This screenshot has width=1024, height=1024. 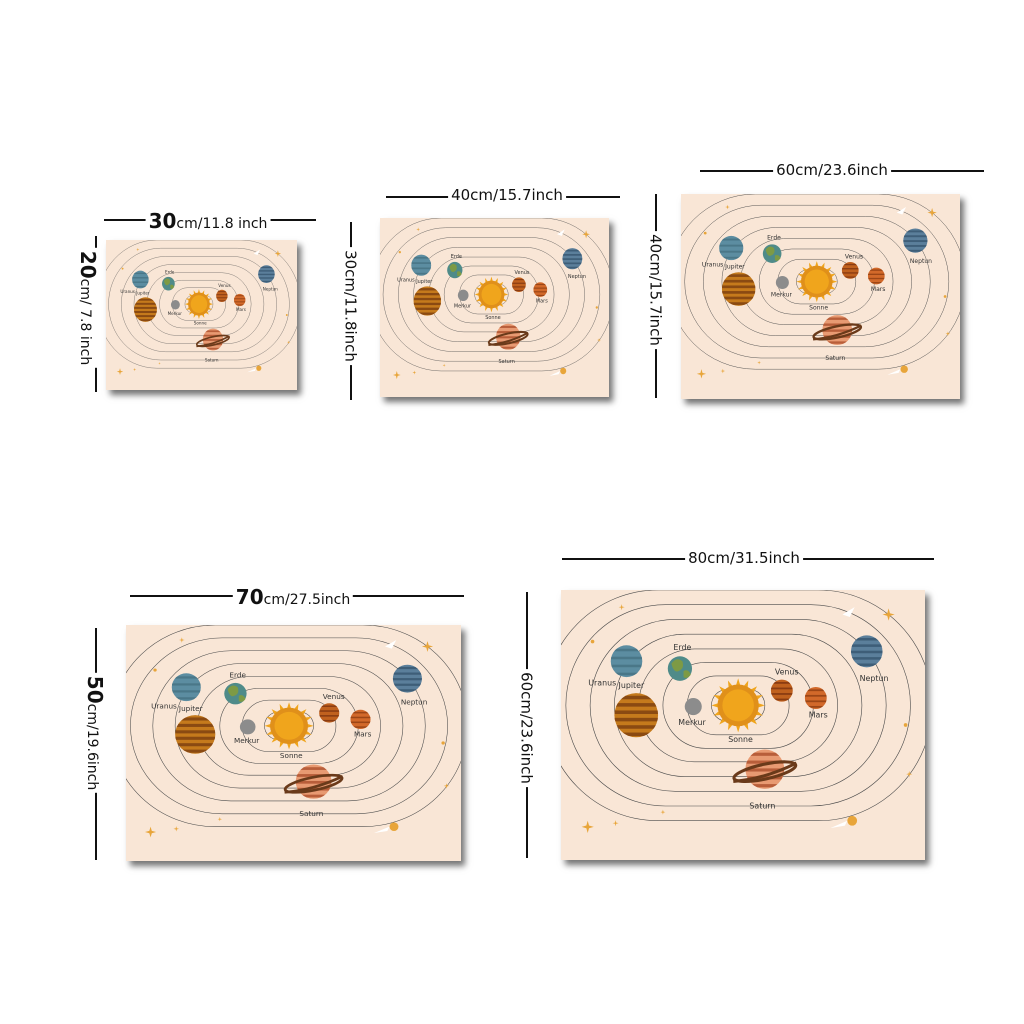 What do you see at coordinates (222, 224) in the screenshot?
I see `width-label-unit: cm/11.8 inch` at bounding box center [222, 224].